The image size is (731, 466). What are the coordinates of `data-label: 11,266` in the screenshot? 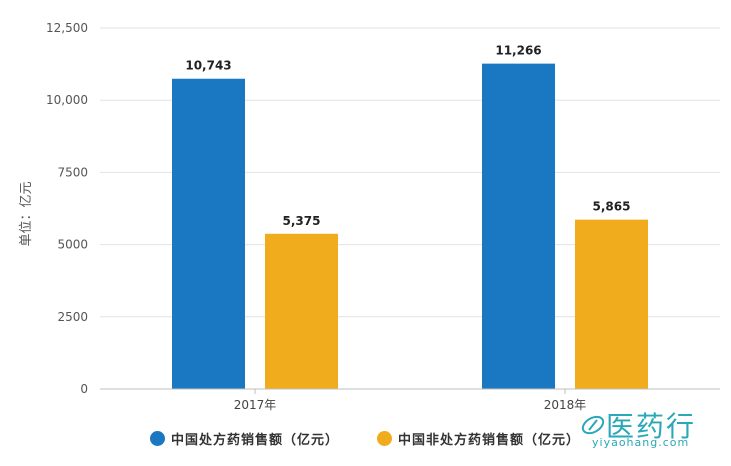 It's located at (518, 51).